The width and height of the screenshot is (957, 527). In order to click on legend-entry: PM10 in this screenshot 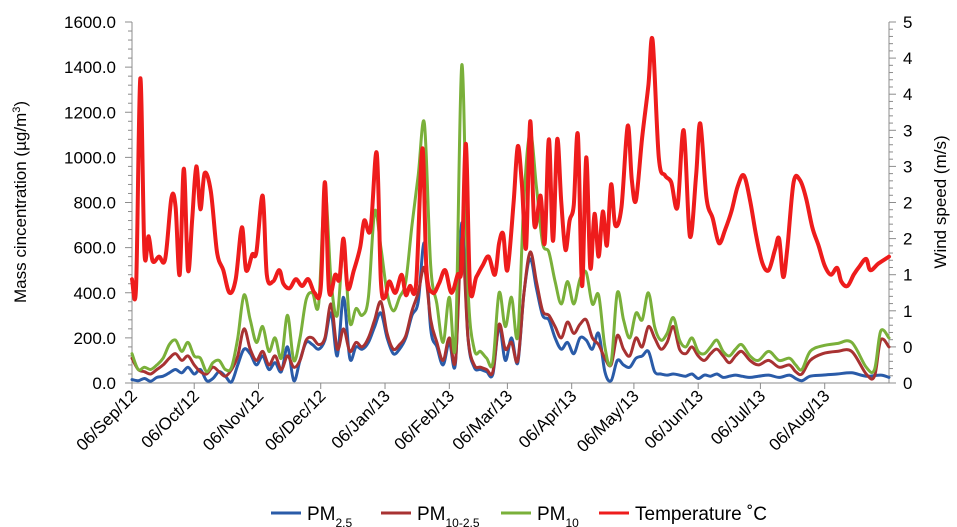, I will do `click(558, 515)`.